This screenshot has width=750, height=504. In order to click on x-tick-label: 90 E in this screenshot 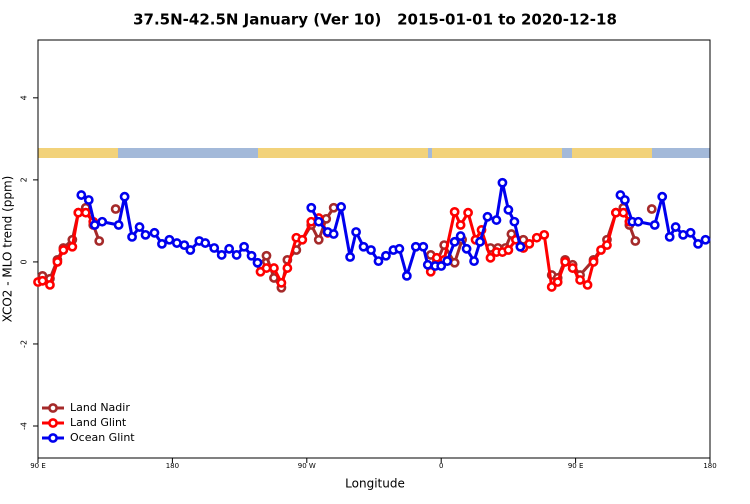, I will do `click(576, 466)`.